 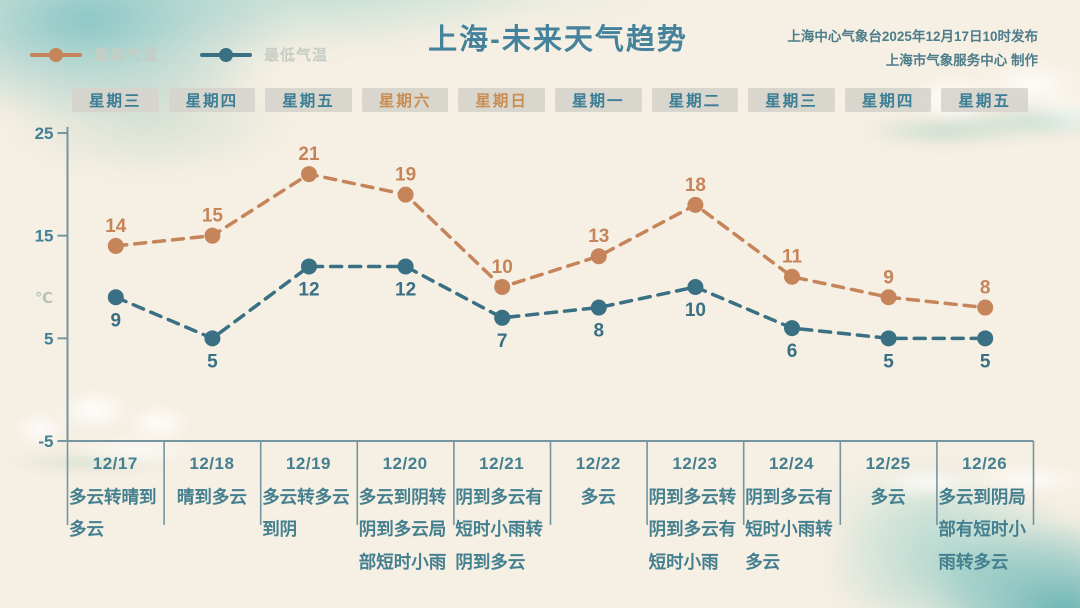 What do you see at coordinates (44, 236) in the screenshot?
I see `y-tick-label: 15` at bounding box center [44, 236].